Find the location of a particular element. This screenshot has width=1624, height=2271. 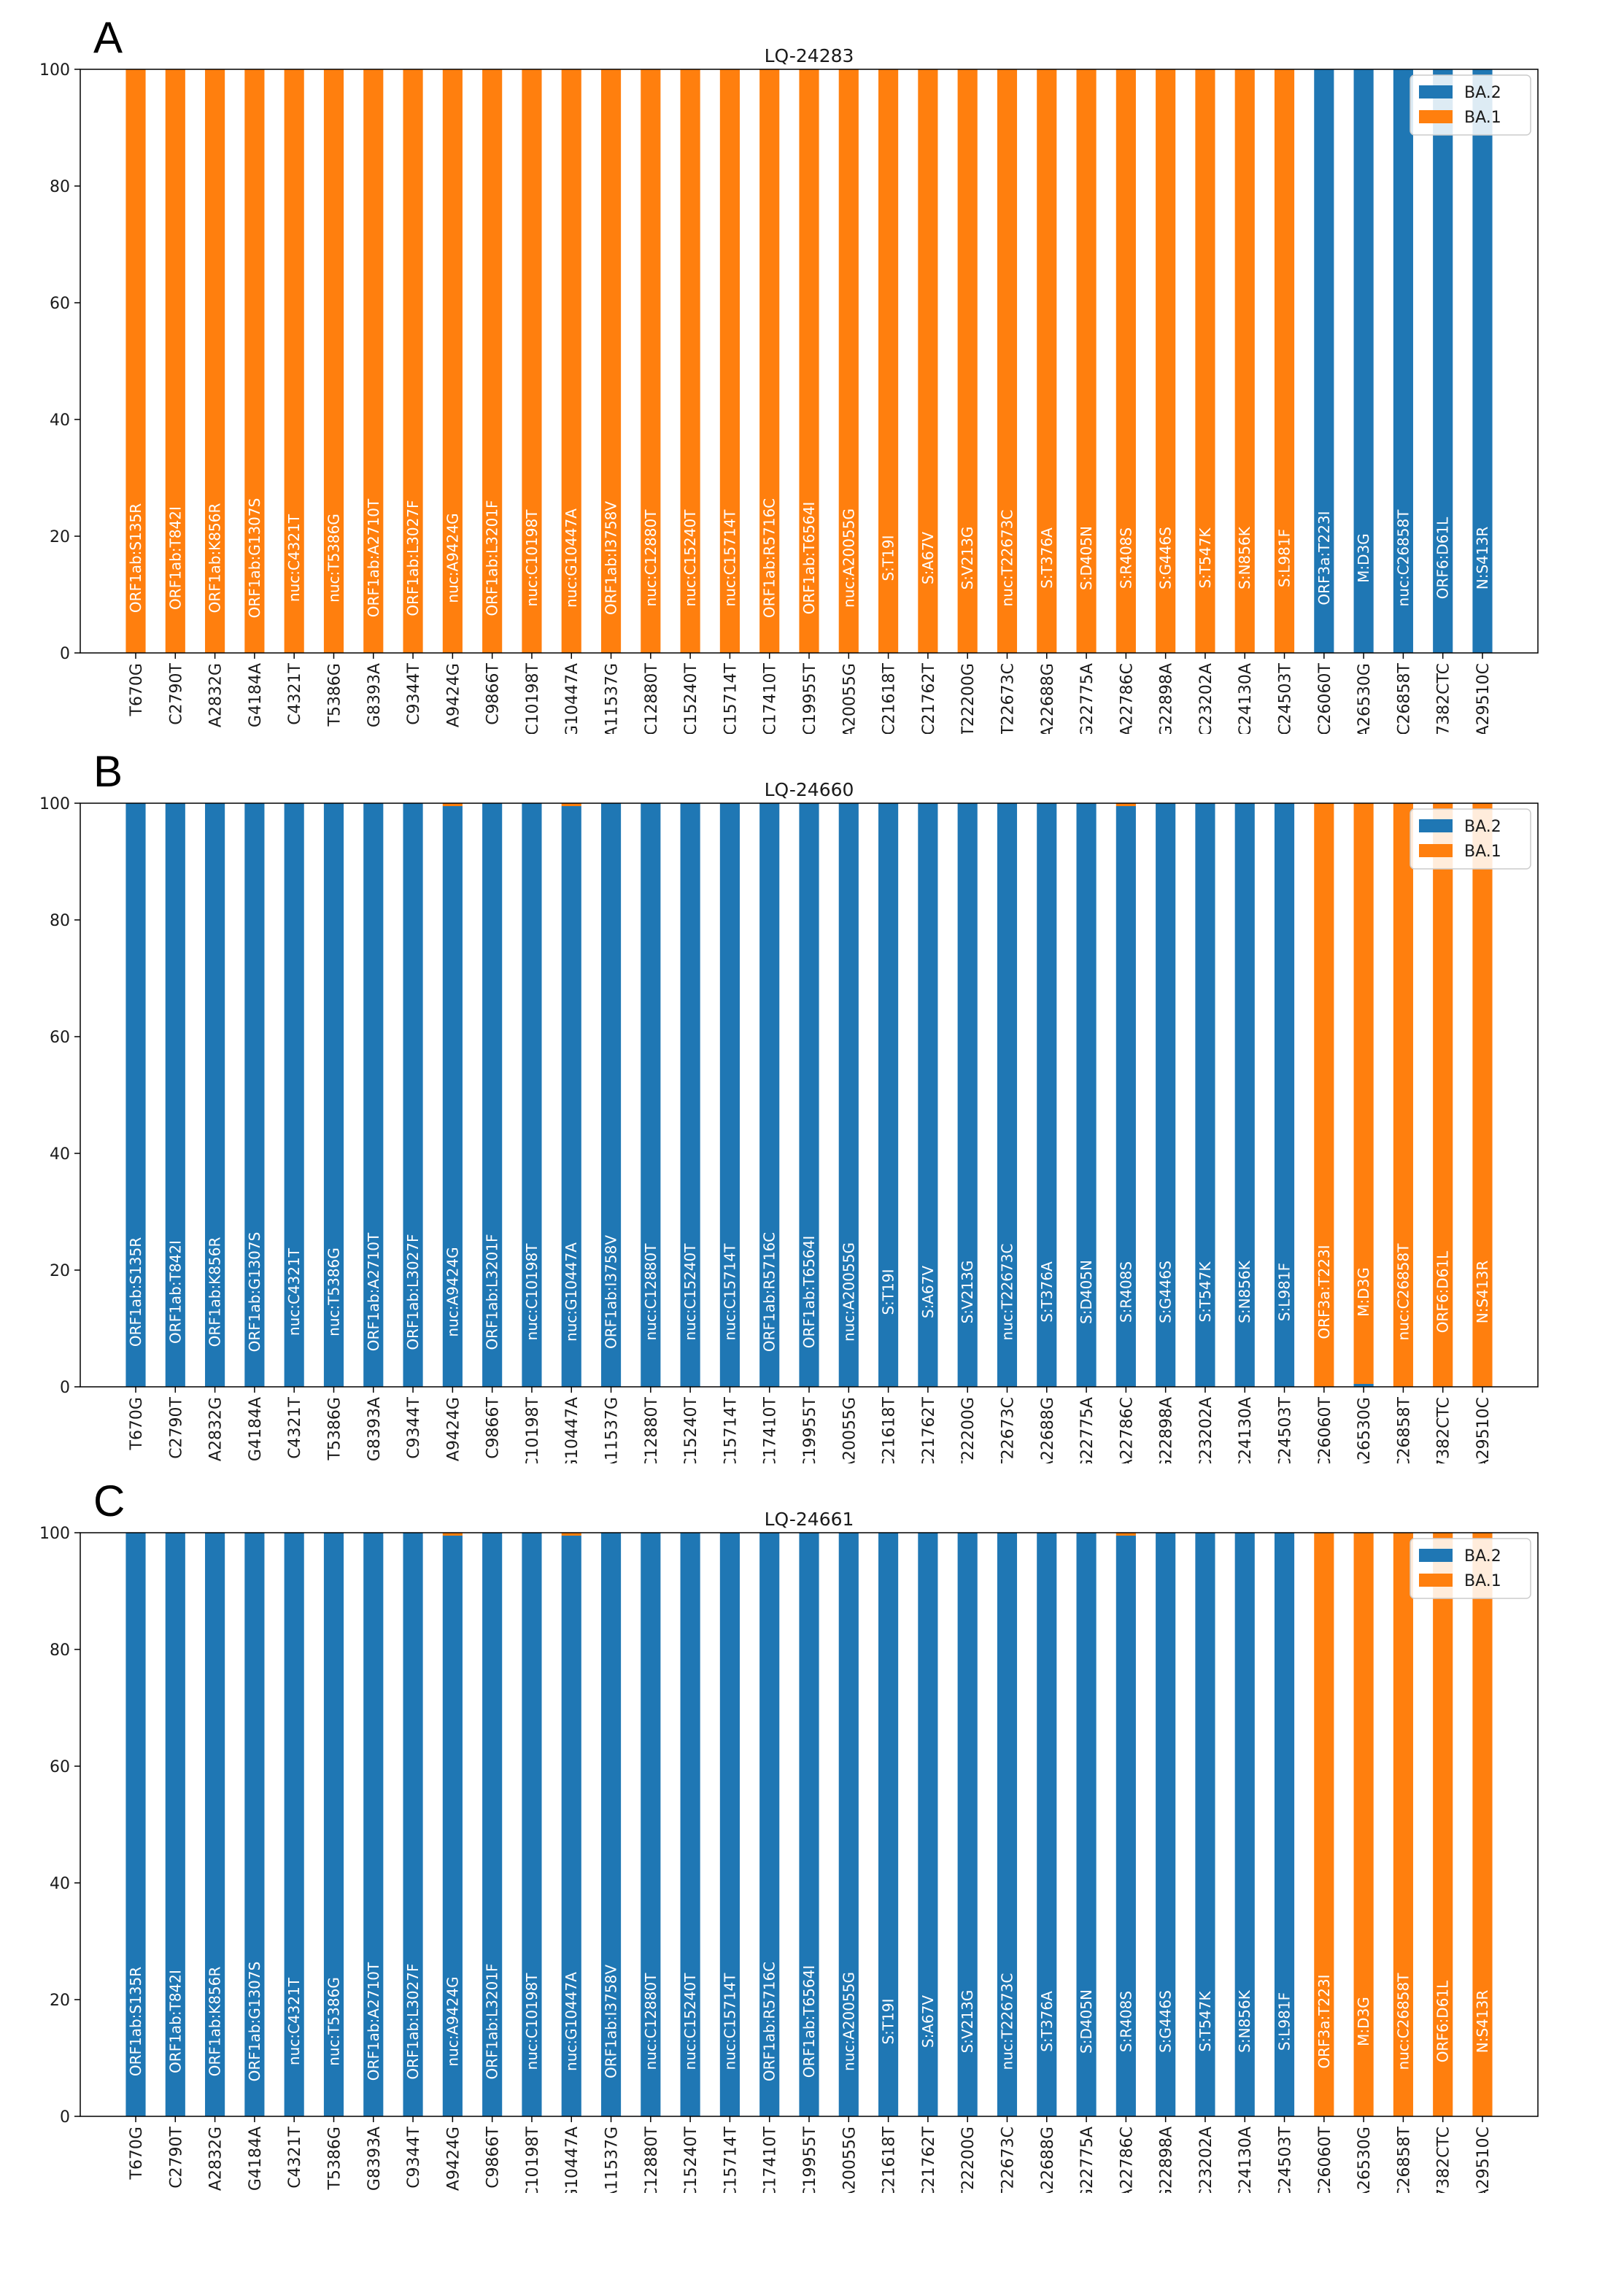

bar-label: ORF1ab:A2710T is located at coordinates (373, 557).